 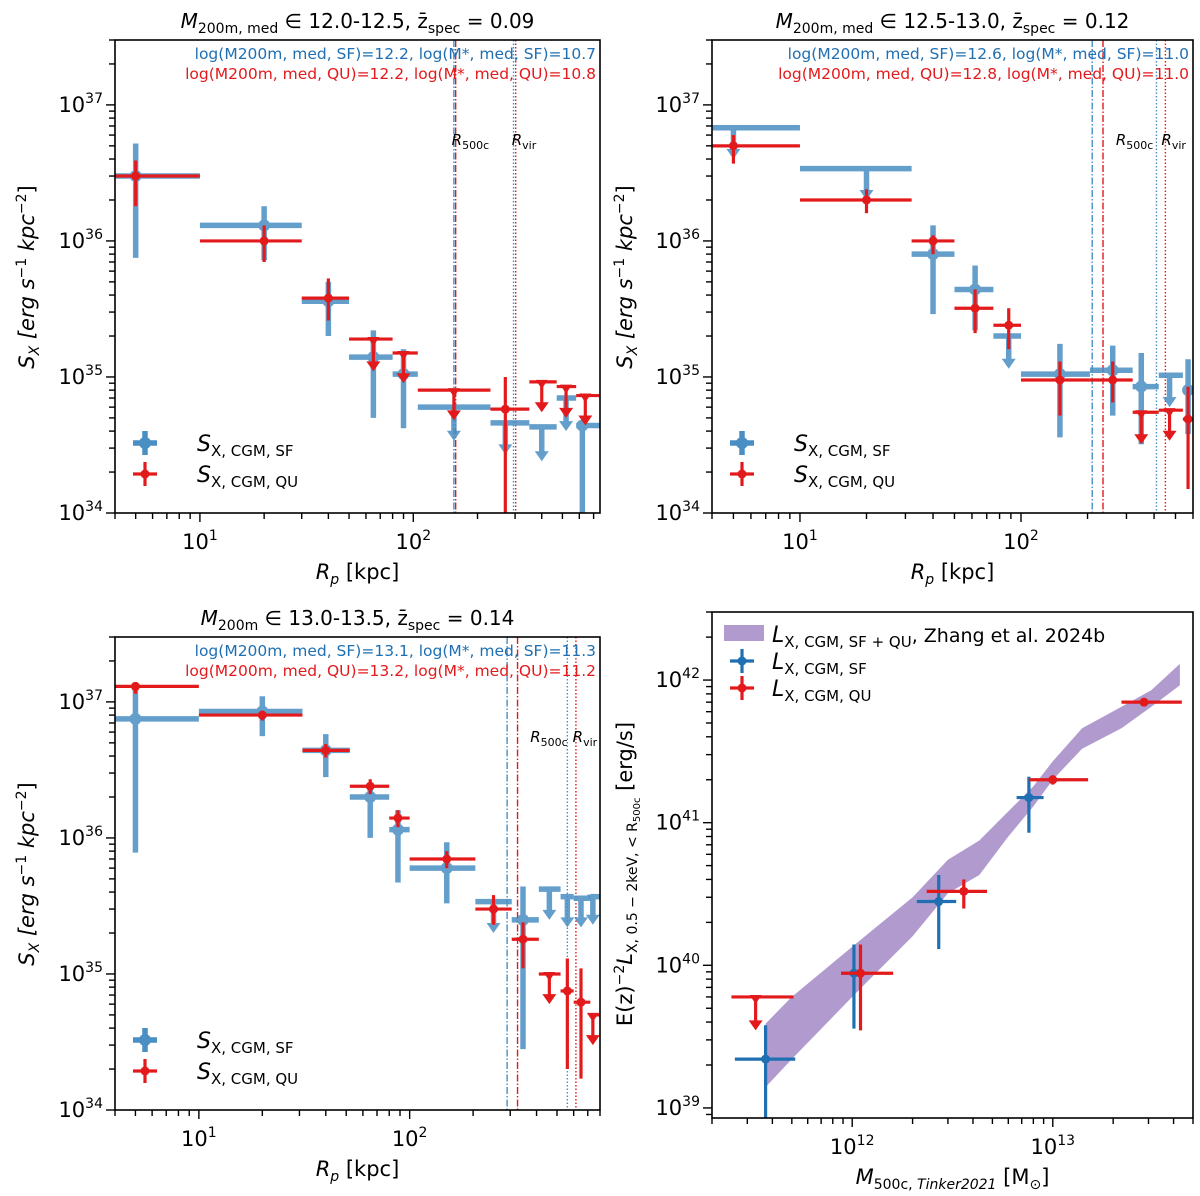 I want to click on title-tail: = 0.12, so click(x=1092, y=21).